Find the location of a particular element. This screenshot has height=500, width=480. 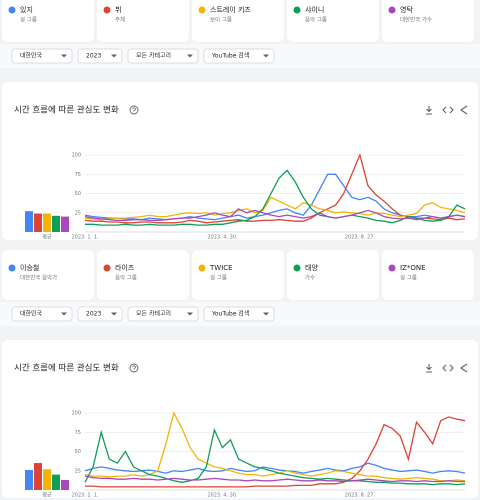

term-description: 대한민국 음악가 is located at coordinates (38, 278).